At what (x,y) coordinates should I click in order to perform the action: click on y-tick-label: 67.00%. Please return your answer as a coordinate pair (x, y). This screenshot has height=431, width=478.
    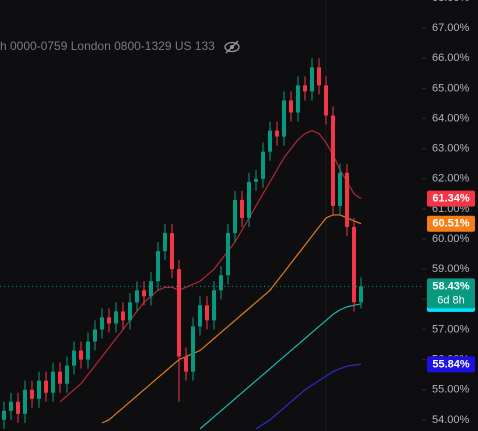
    Looking at the image, I should click on (451, 28).